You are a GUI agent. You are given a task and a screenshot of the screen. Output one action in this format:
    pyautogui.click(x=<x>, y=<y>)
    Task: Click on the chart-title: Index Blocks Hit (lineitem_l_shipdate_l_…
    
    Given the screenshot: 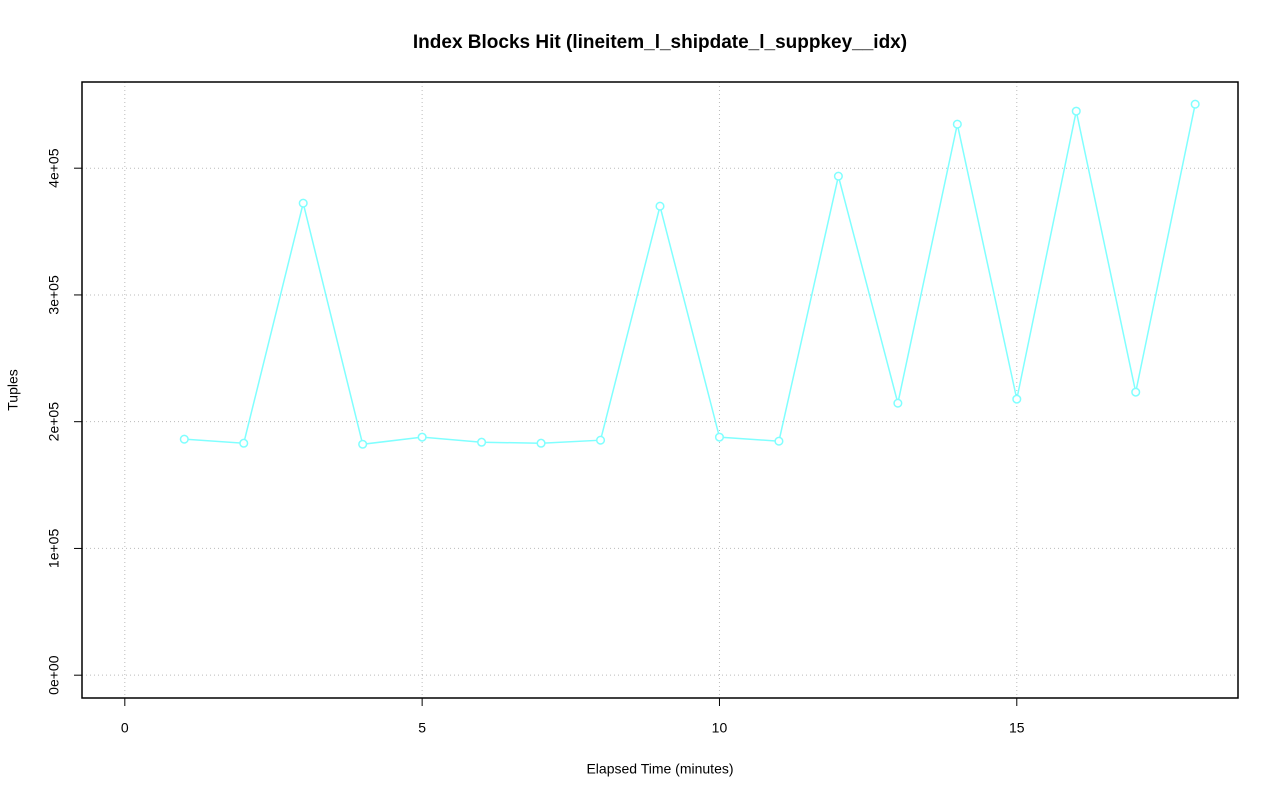 What is the action you would take?
    pyautogui.click(x=660, y=42)
    